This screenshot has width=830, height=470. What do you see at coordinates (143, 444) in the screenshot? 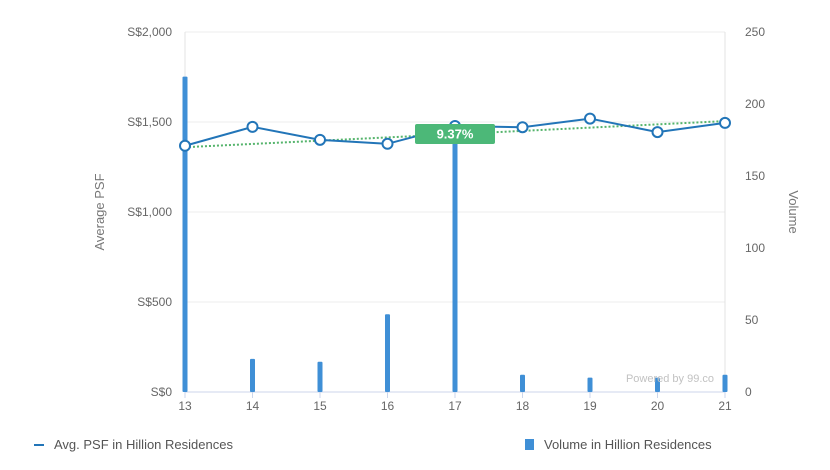
I see `legend-line-label: Avg. PSF in Hillion Residences` at bounding box center [143, 444].